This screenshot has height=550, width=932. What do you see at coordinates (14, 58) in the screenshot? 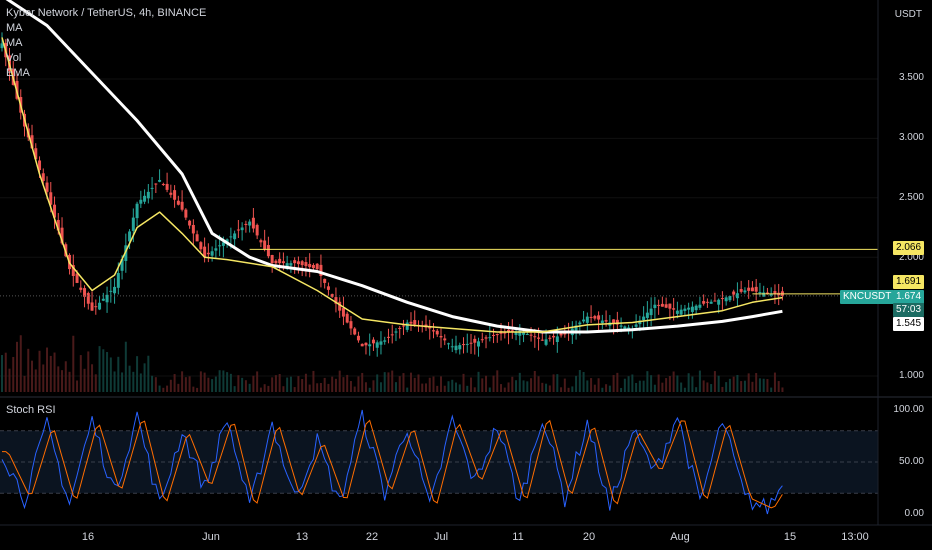
I see `indicator-vol: Vol` at bounding box center [14, 58].